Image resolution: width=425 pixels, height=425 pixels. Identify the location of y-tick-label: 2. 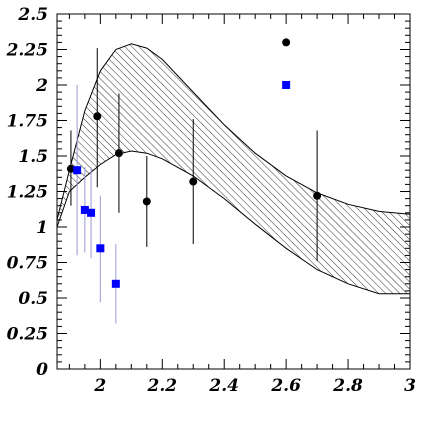
(41, 86).